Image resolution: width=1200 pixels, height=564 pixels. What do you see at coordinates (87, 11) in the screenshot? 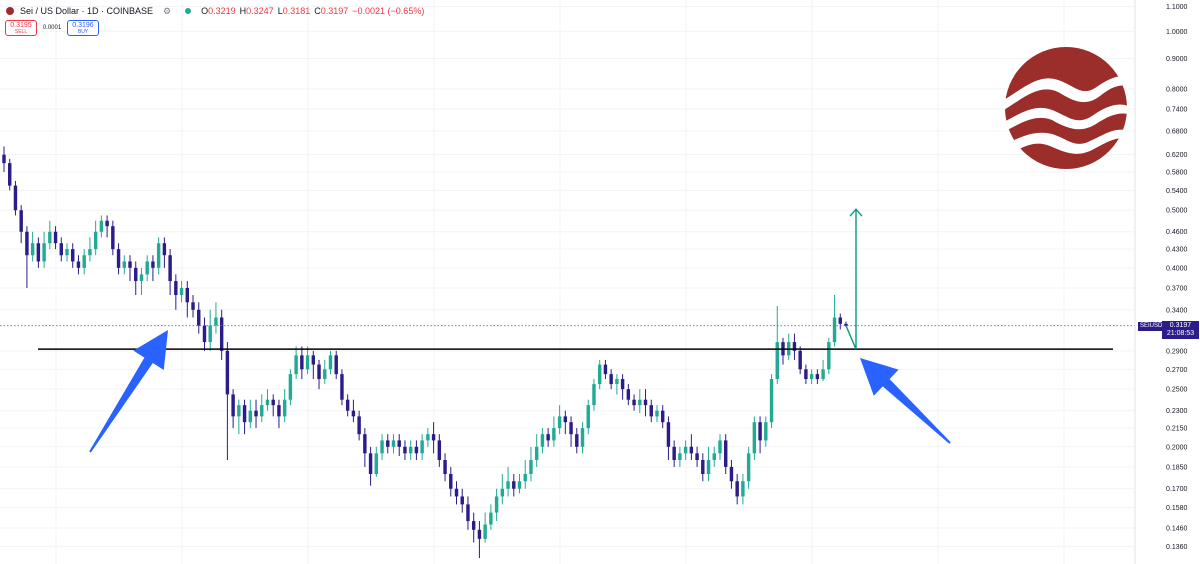
I see `symbol-title: Sei / US Dollar · 1D · COINBASE` at bounding box center [87, 11].